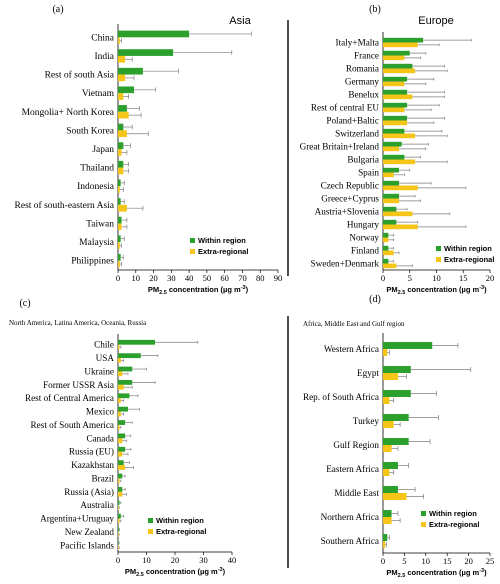 This screenshot has width=500, height=584. I want to click on category-label: Finland, so click(365, 251).